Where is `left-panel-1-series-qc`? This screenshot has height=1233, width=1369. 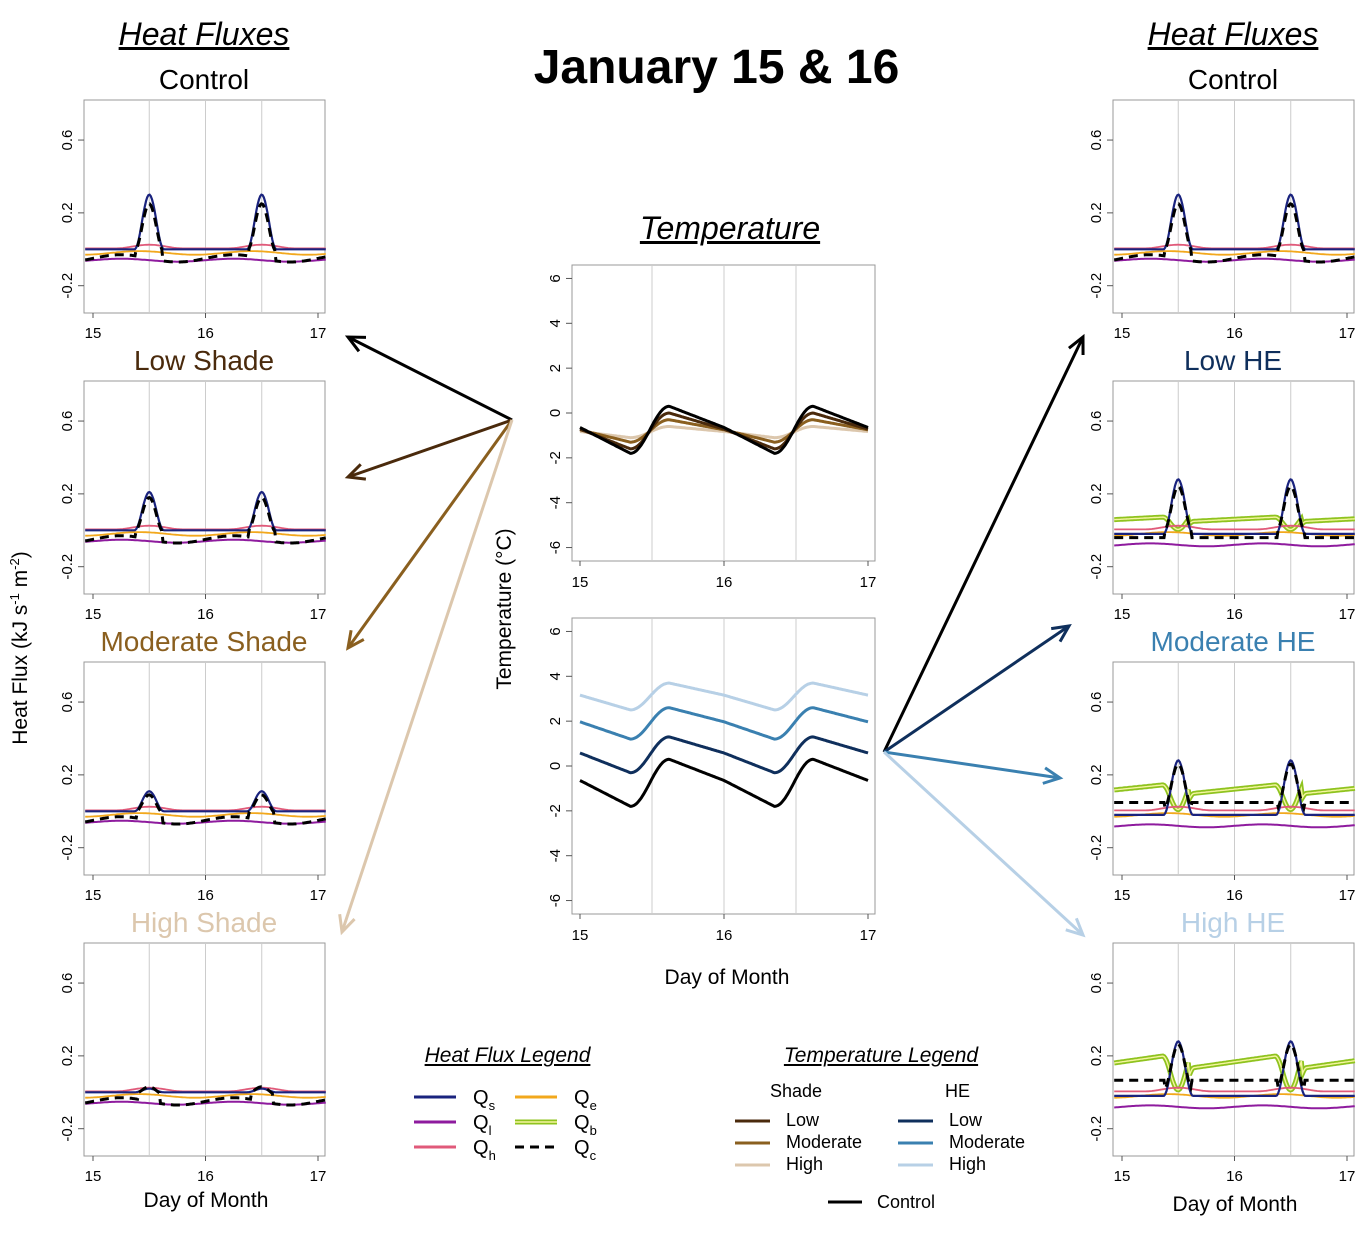
left-panel-1-series-qc is located at coordinates (205, 520).